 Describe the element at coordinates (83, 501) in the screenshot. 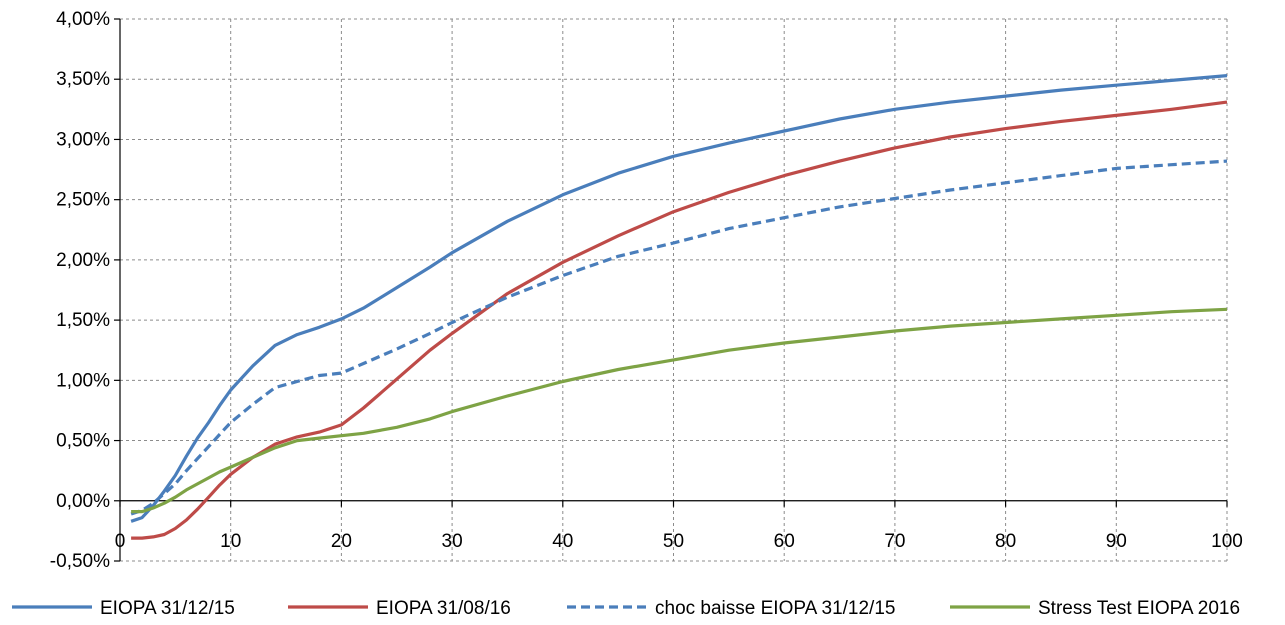

I see `y-tick-label: 0,00%` at that location.